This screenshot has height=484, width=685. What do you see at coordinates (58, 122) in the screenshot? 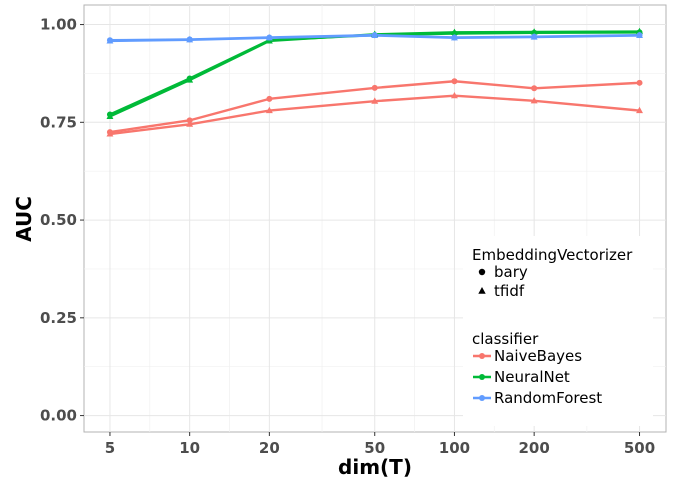
I see `y-tick-label: 0.75` at bounding box center [58, 122].